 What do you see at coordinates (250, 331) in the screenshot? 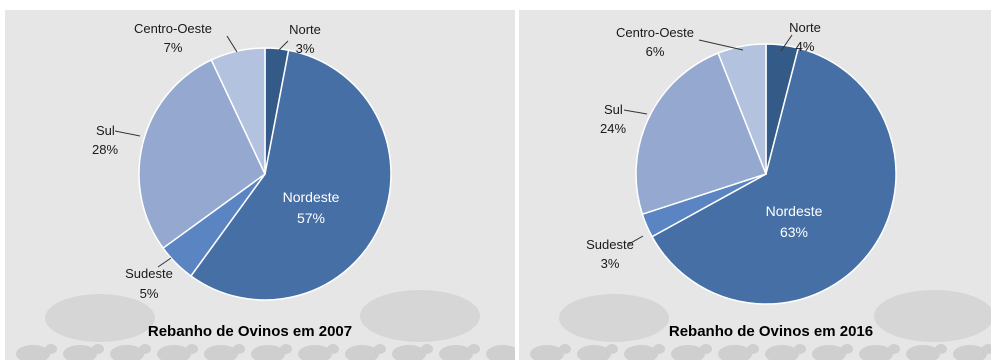
I see `chart-title: Rebanho de Ovinos em 2007` at bounding box center [250, 331].